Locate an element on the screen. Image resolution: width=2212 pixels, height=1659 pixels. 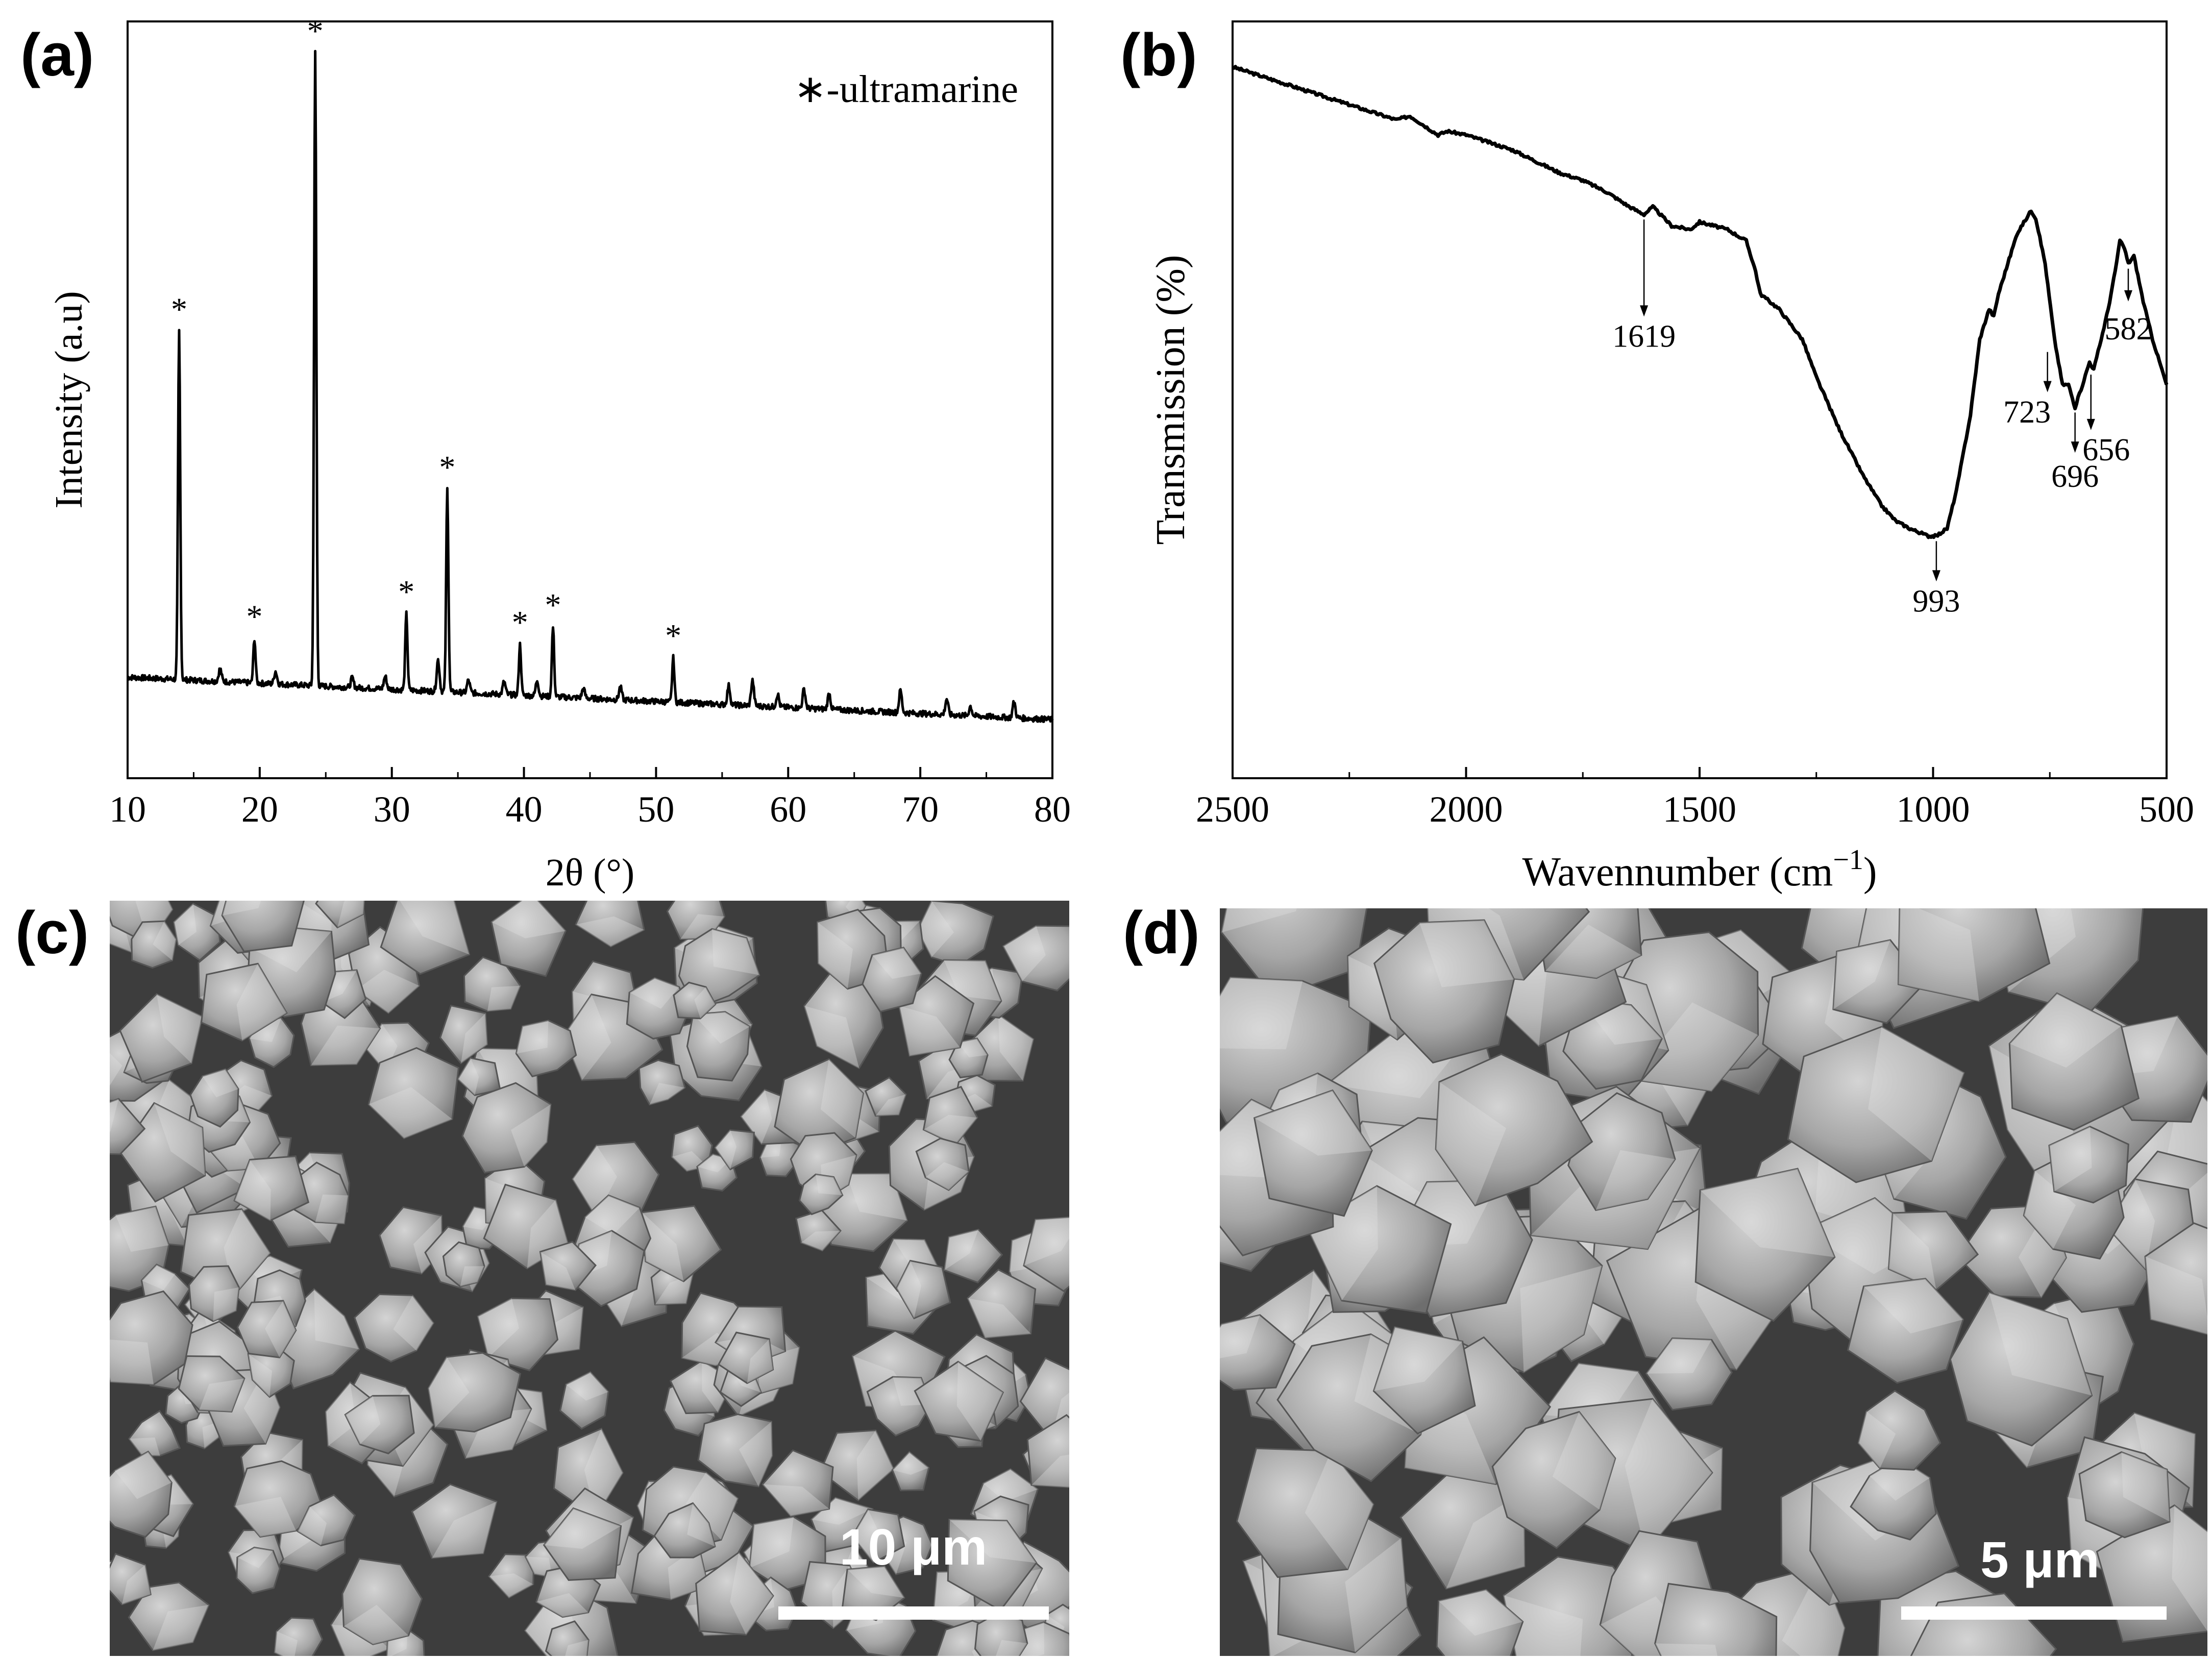
annotation-label-696: 696 is located at coordinates (2075, 476).